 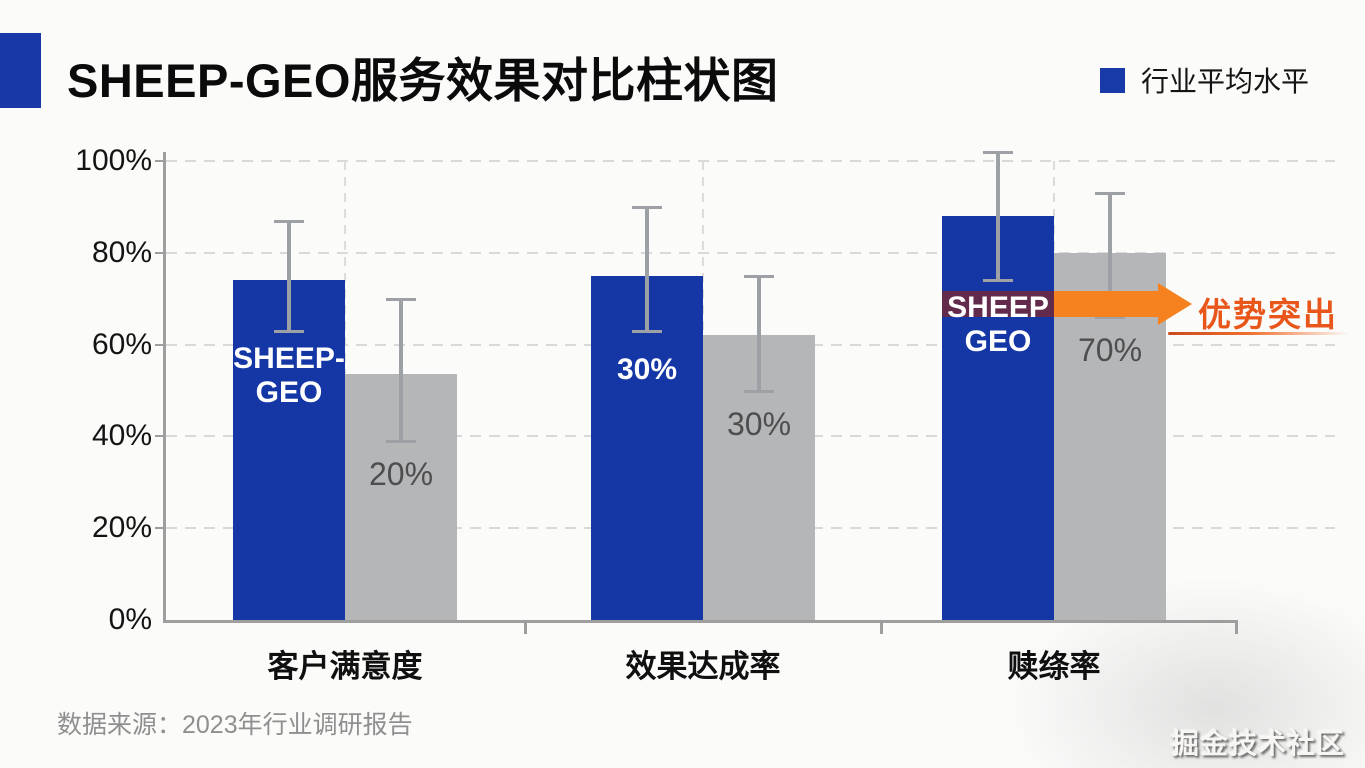 I want to click on legend-label: 行业平均水平, so click(x=1225, y=81).